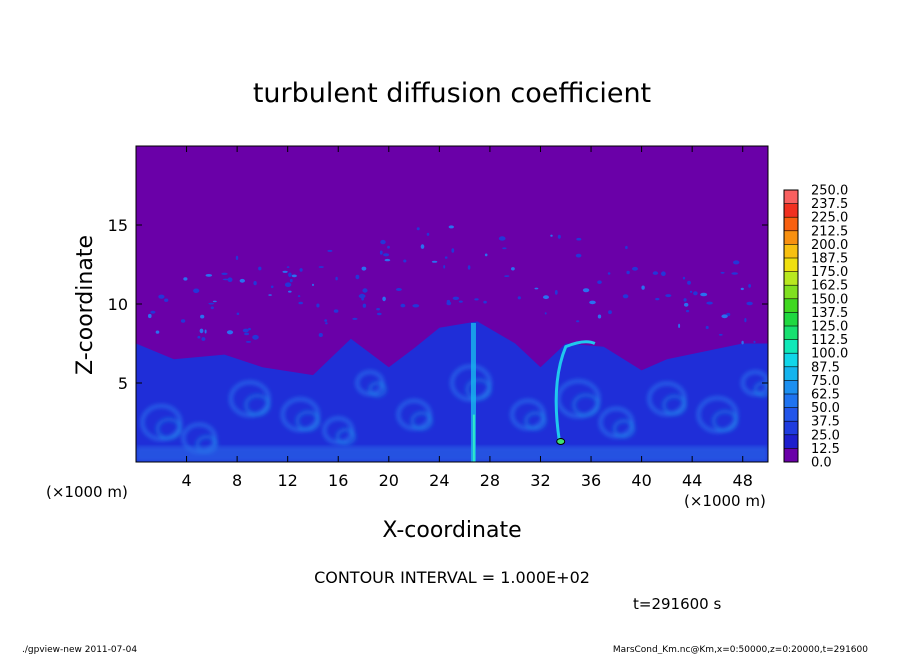 The width and height of the screenshot is (904, 654). I want to click on colorbar-label: 212.5, so click(829, 231).